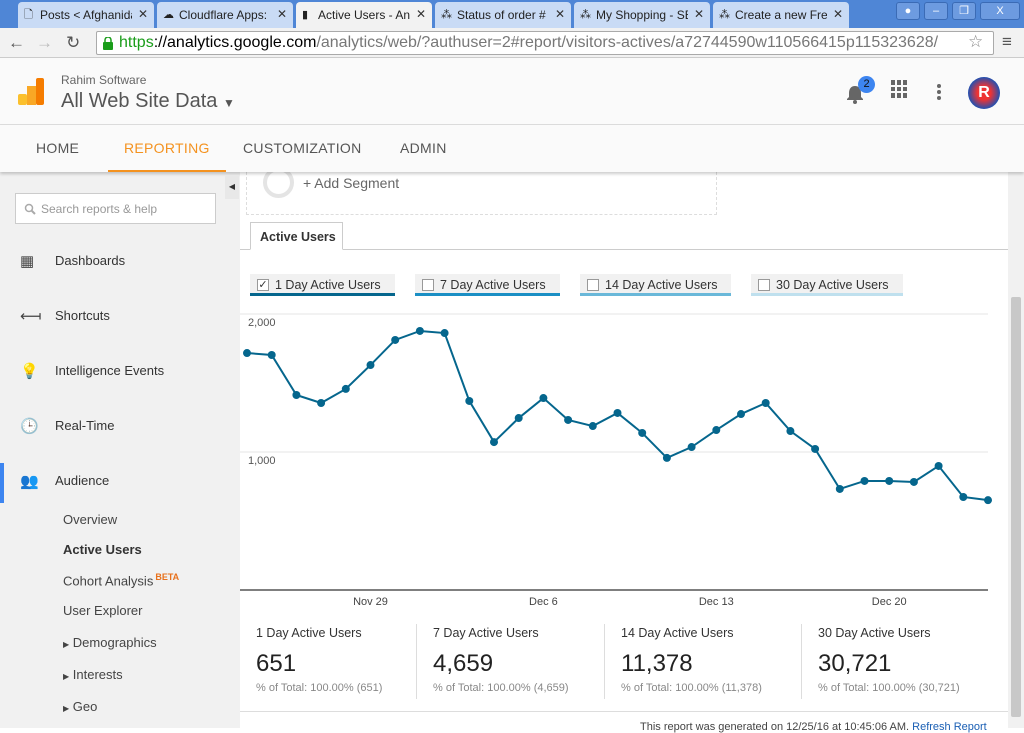 The height and width of the screenshot is (733, 1024). What do you see at coordinates (44, 42) in the screenshot?
I see `forward-icon: →` at bounding box center [44, 42].